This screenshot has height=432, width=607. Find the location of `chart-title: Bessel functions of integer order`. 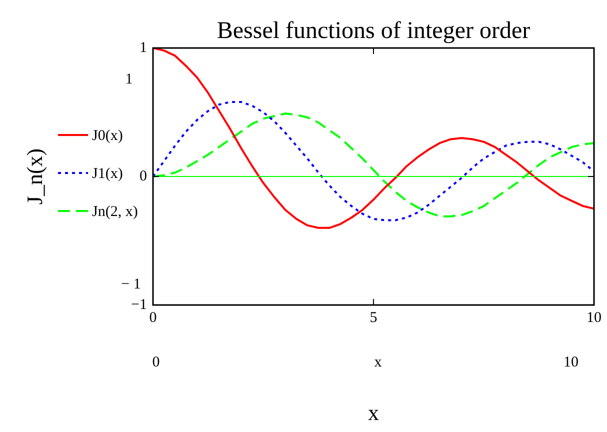

chart-title: Bessel functions of integer order is located at coordinates (373, 31).